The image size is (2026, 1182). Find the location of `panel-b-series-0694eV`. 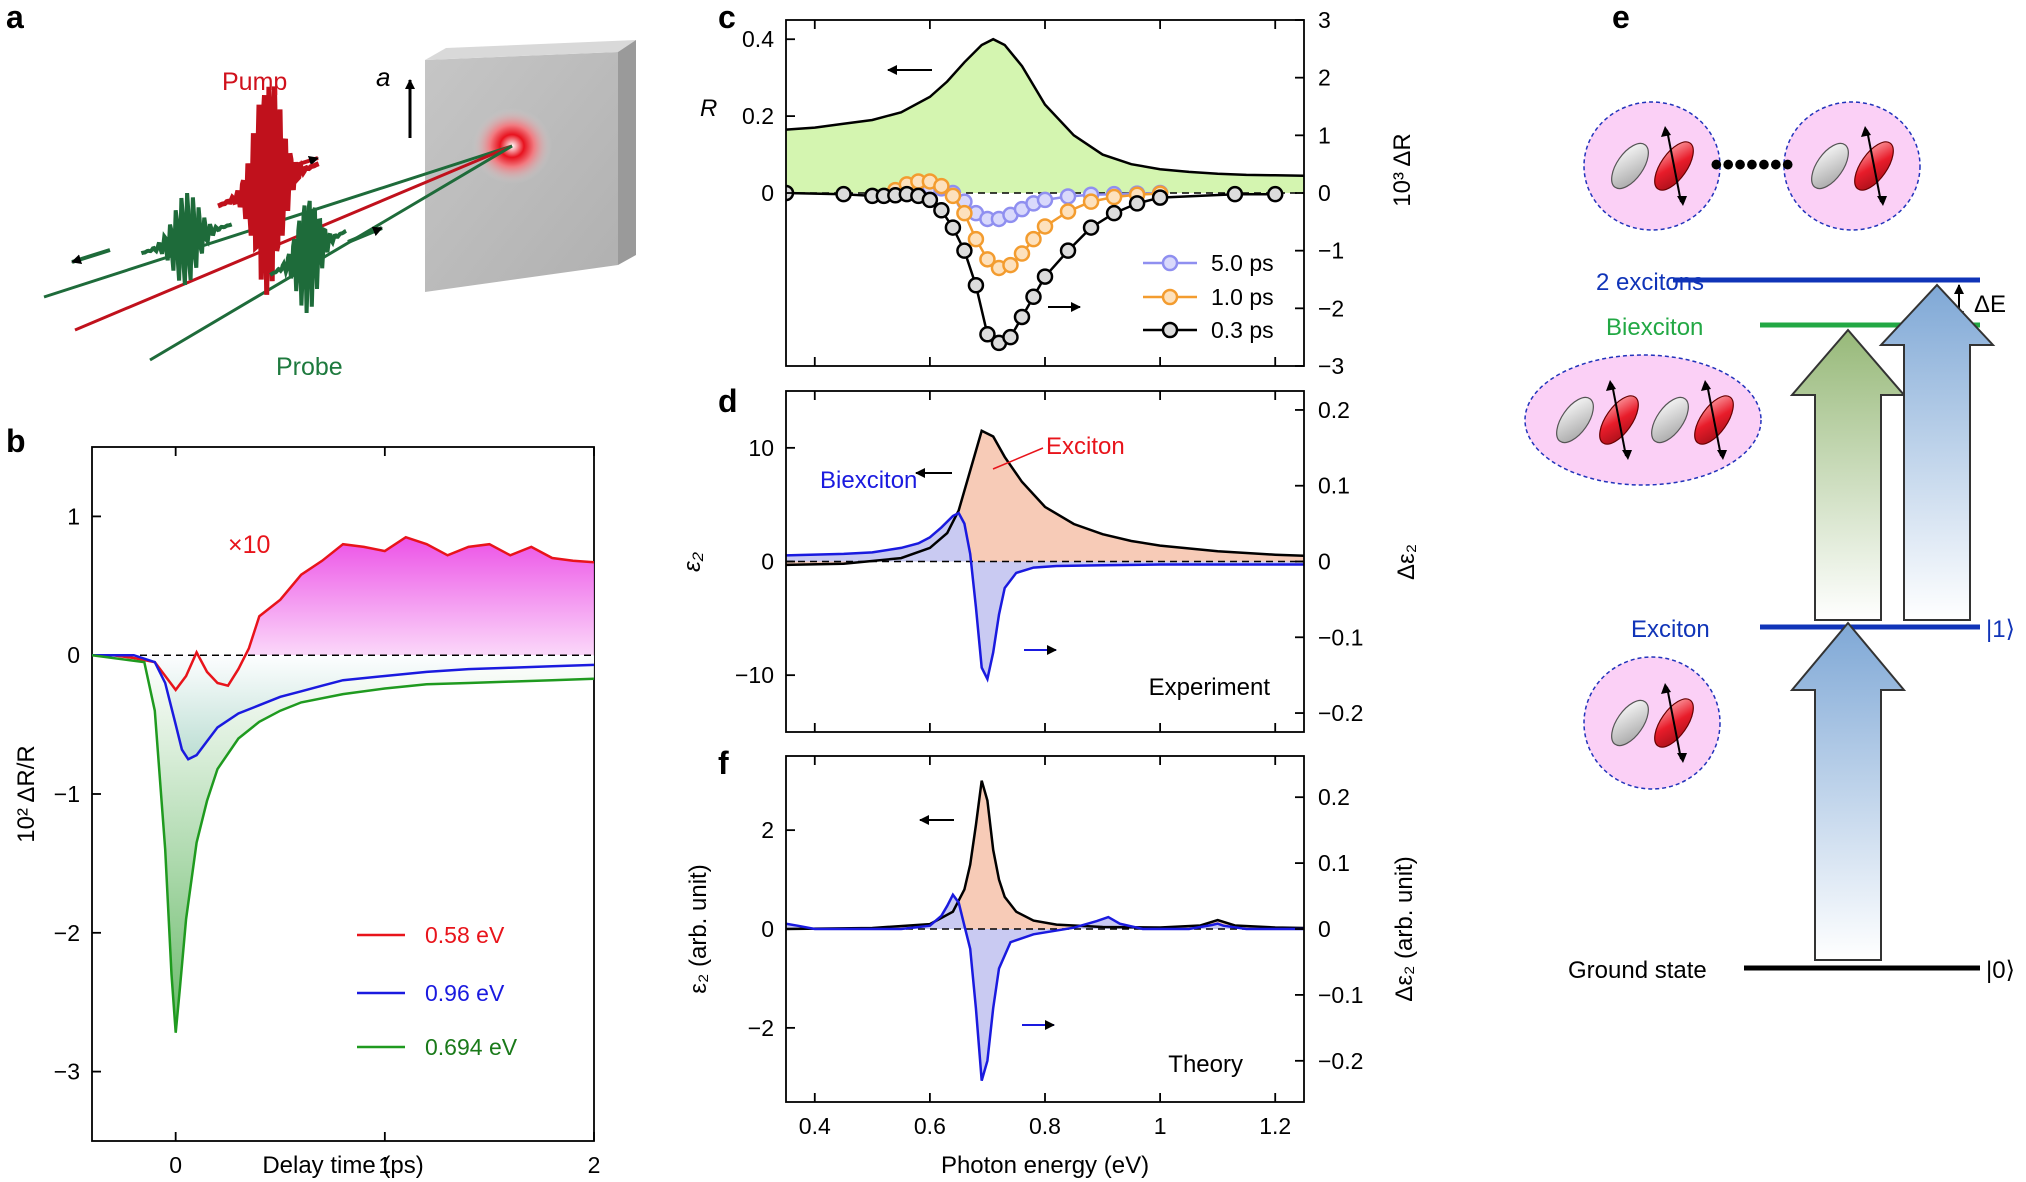

panel-b-series-0694eV is located at coordinates (343, 843).